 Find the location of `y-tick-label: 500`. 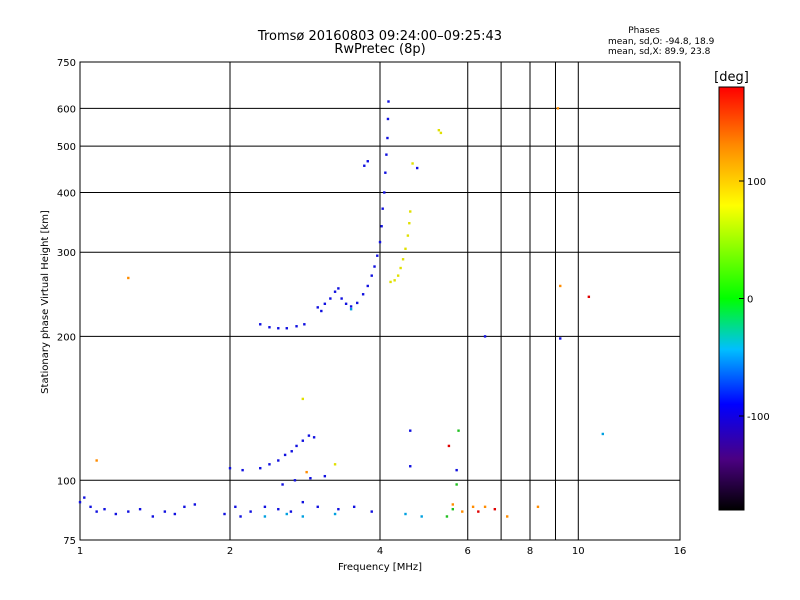

y-tick-label: 500 is located at coordinates (66, 147).